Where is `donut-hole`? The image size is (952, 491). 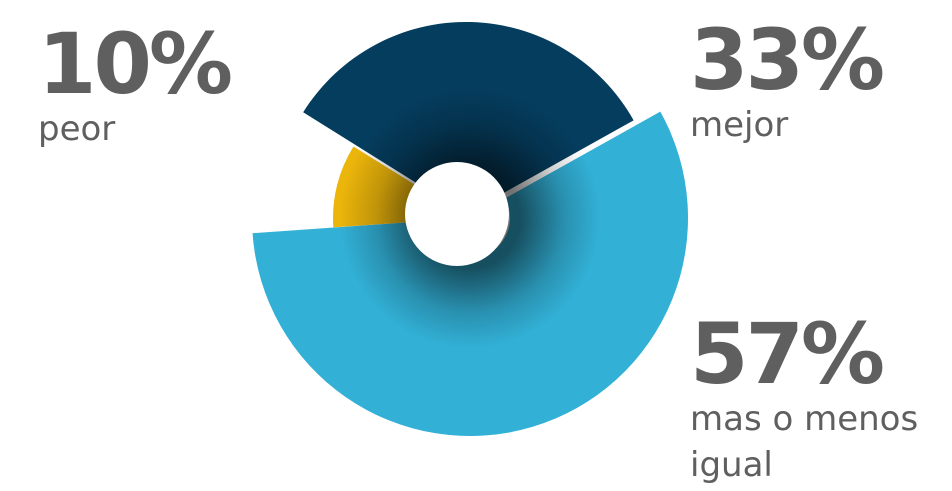
donut-hole is located at coordinates (457, 214).